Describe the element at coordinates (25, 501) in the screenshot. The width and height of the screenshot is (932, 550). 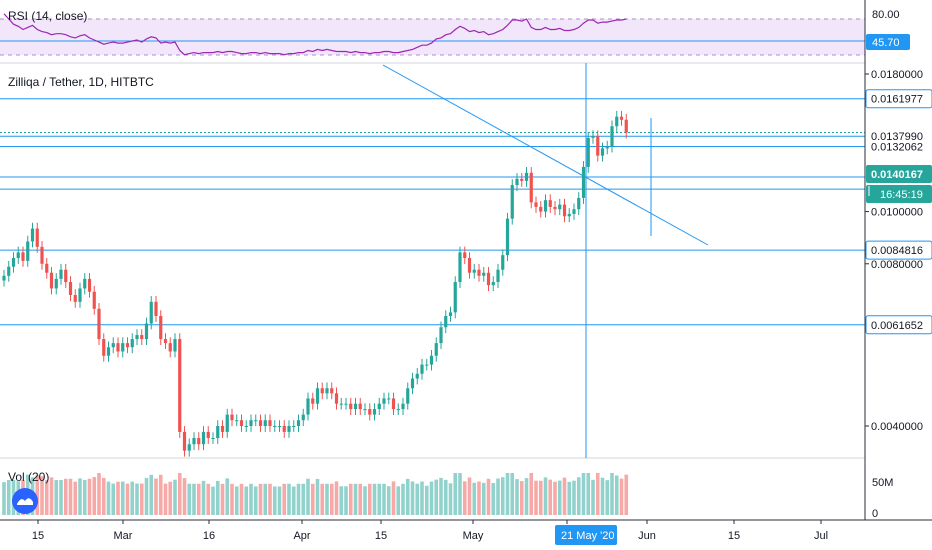
I see `tradingview-logo` at that location.